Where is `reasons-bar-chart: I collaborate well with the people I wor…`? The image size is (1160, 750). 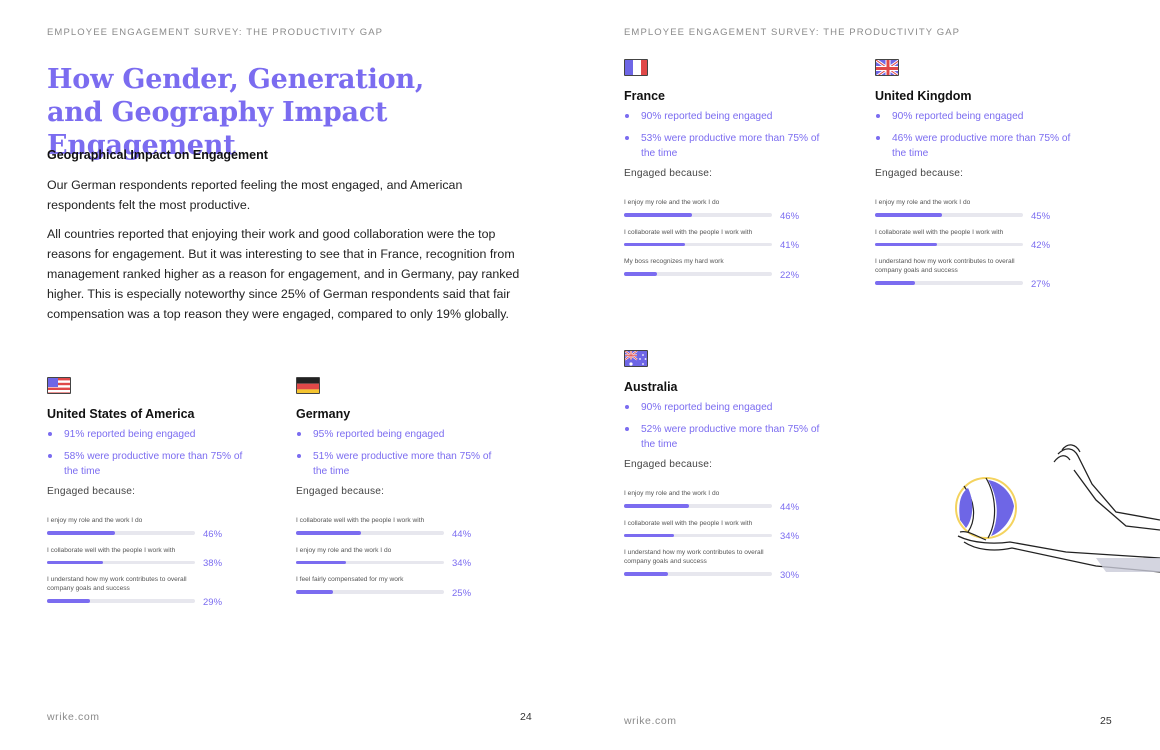
reasons-bar-chart: I collaborate well with the people I wor… is located at coordinates (401, 557).